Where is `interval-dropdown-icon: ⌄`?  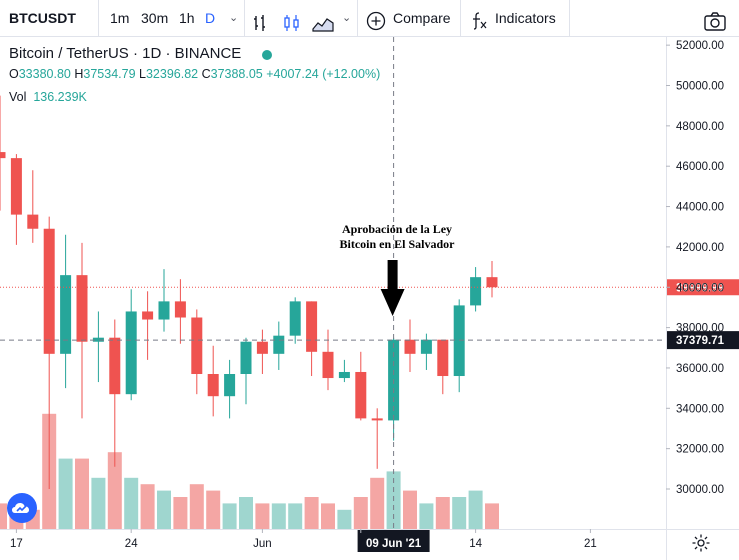
interval-dropdown-icon: ⌄ is located at coordinates (234, 18).